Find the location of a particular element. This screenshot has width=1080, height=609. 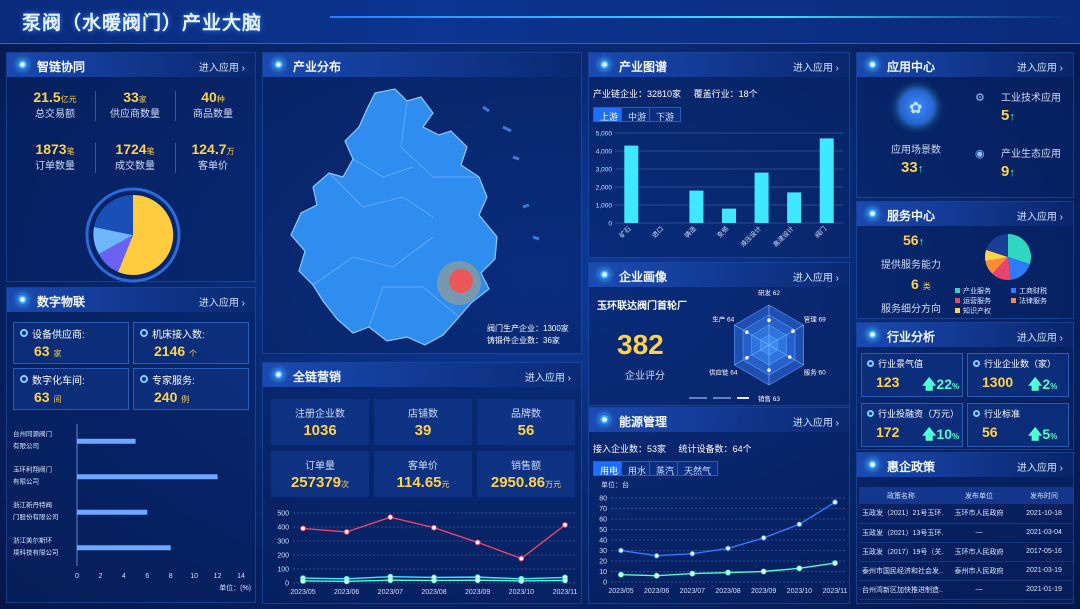

sales-stat-value: 1036 is located at coordinates (320, 430).